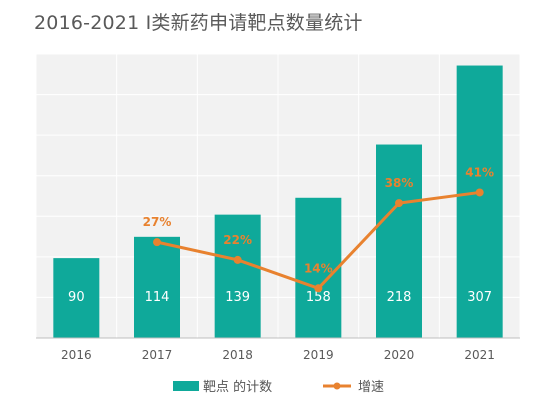 The height and width of the screenshot is (406, 556). I want to click on growth-label-2020: 38%, so click(399, 183).